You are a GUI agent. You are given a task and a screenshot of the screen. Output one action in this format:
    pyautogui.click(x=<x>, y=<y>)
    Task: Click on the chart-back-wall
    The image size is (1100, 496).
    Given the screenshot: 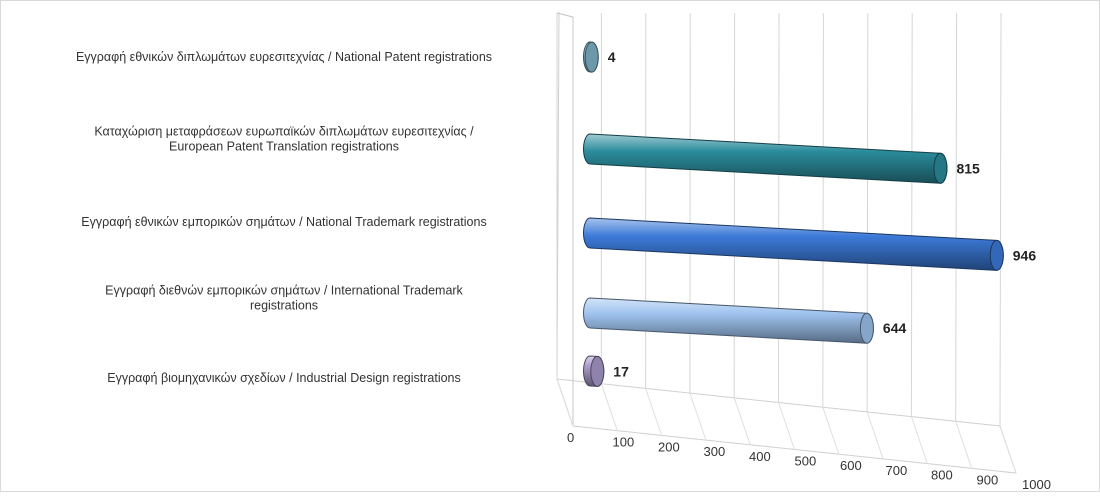 What is the action you would take?
    pyautogui.click(x=565, y=219)
    